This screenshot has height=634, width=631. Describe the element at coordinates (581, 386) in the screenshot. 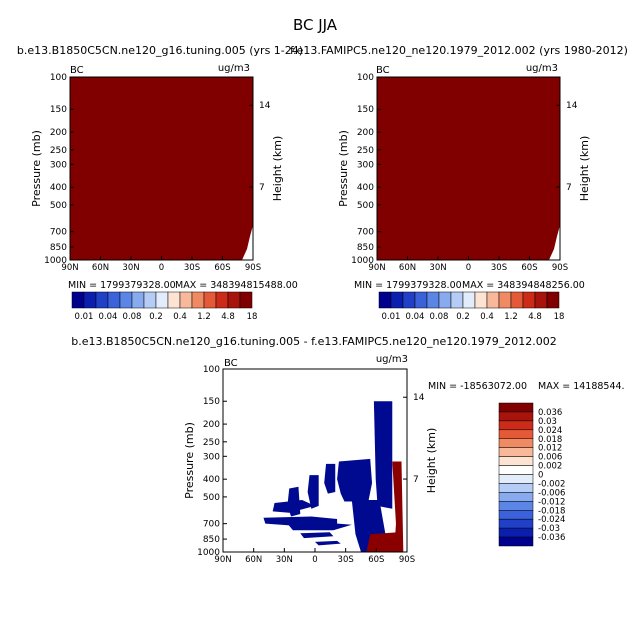

I see `max-text: MAX = 14188544.` at that location.